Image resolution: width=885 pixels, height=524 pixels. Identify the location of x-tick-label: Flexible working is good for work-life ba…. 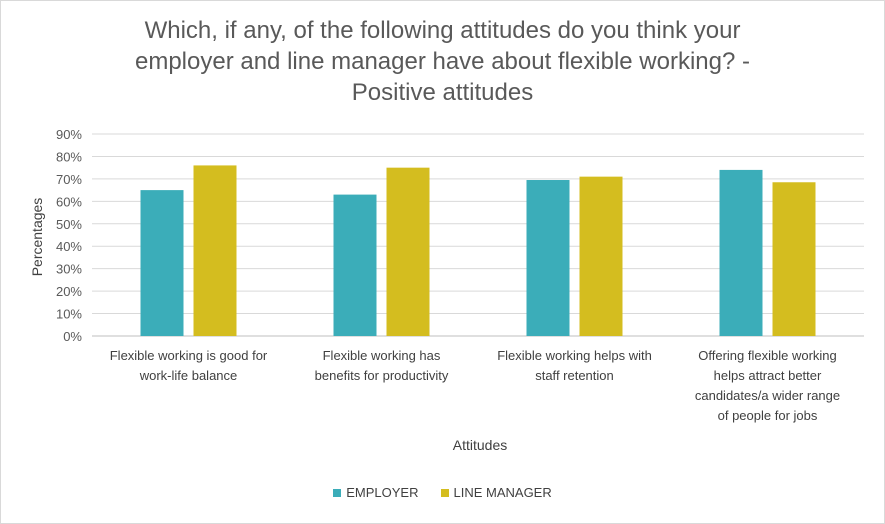
(189, 365).